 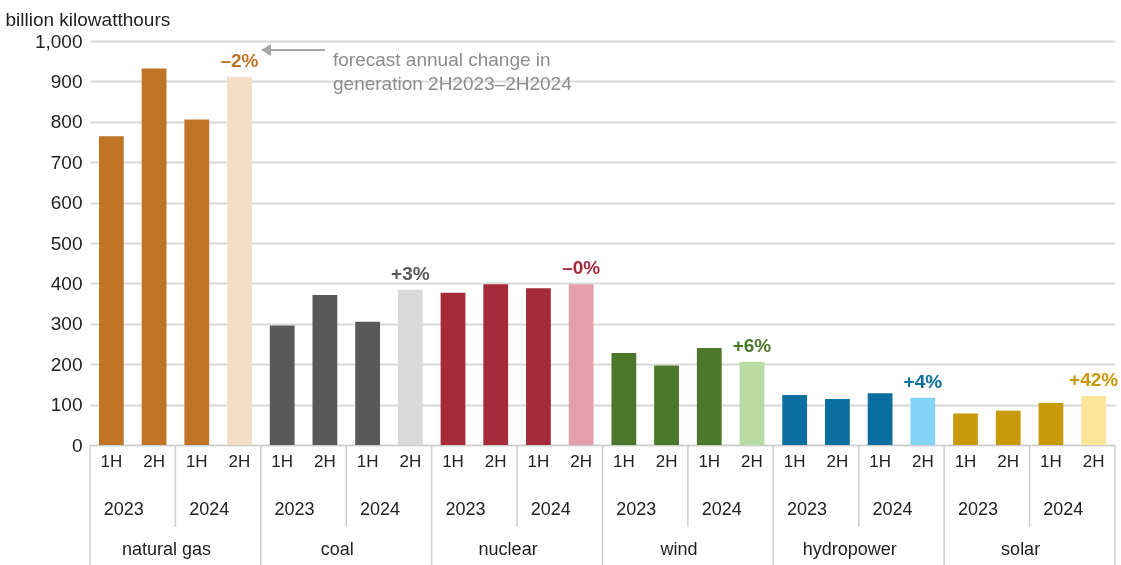 I want to click on y-tick-label: 0, so click(x=77, y=445).